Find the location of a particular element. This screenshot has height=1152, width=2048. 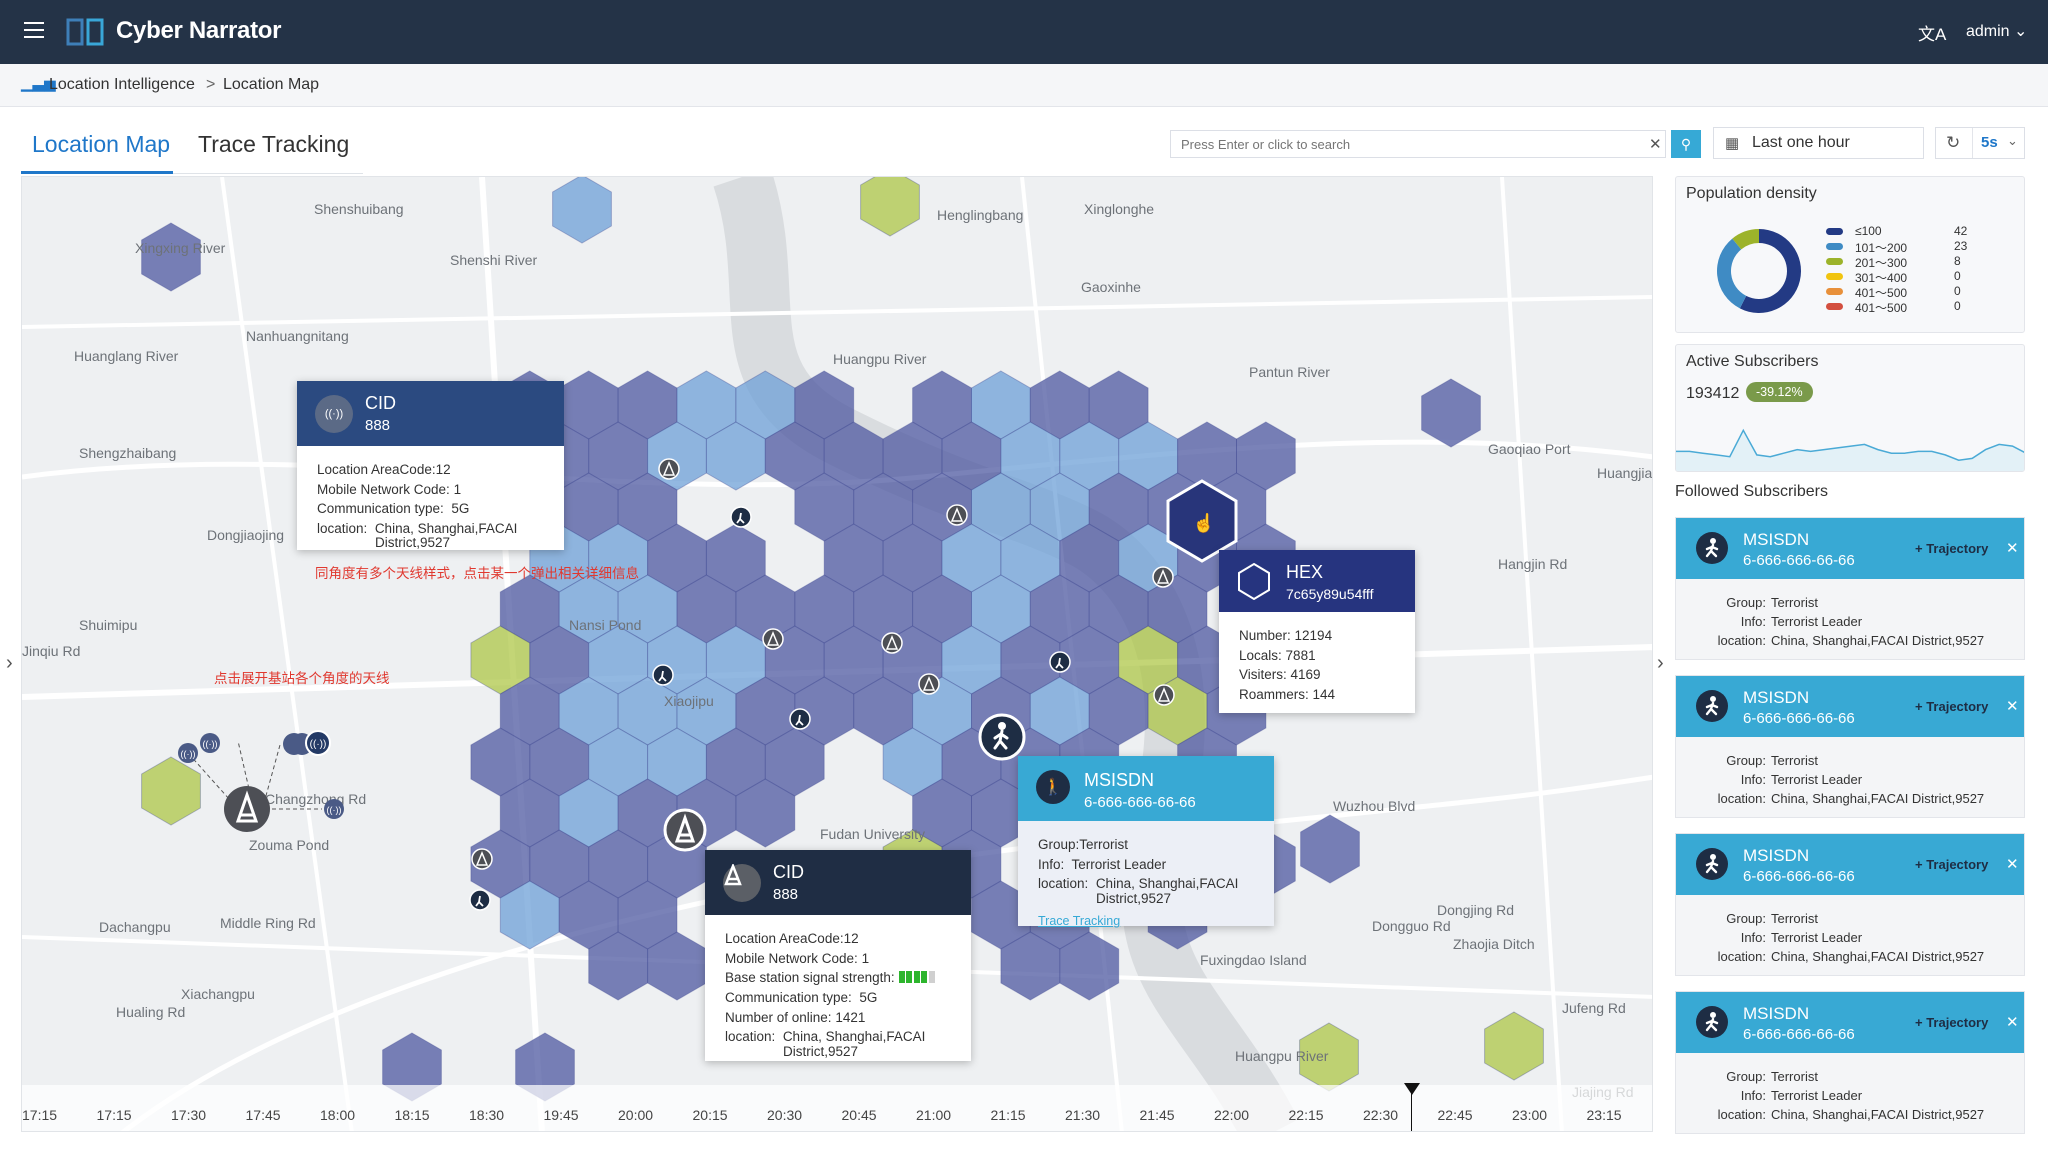

timeline-tick: 23:00 is located at coordinates (1530, 1115).